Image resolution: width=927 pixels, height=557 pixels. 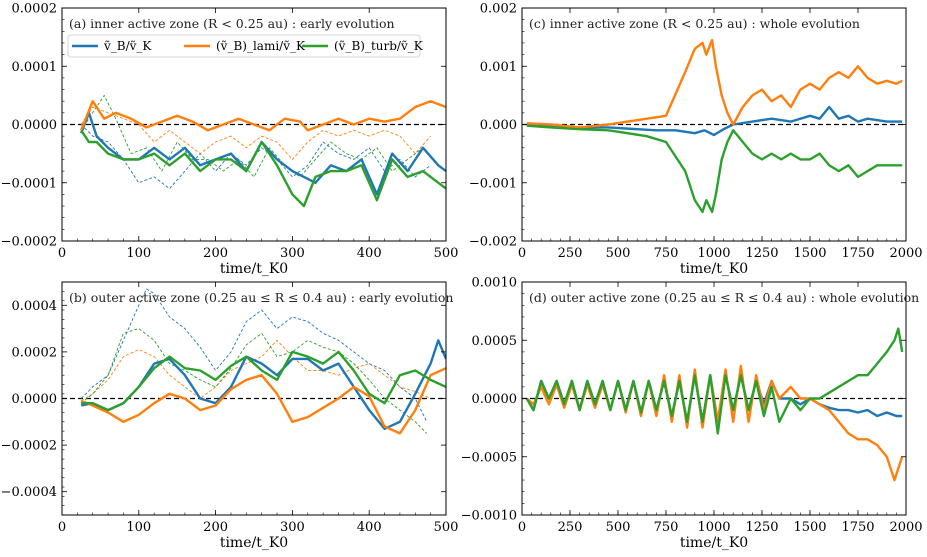 I want to click on y-tick-label: −0.0010, so click(x=489, y=516).